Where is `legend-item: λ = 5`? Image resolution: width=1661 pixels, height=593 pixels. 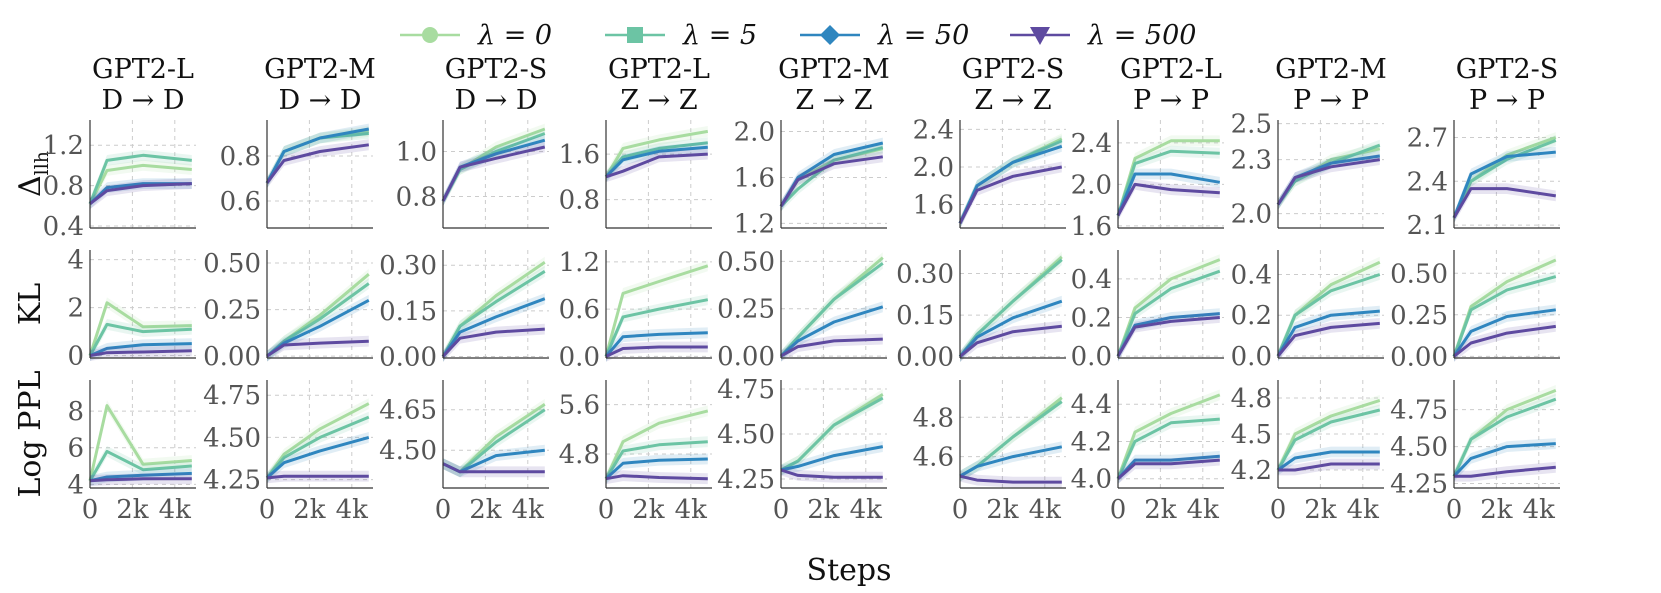 legend-item: λ = 5 is located at coordinates (681, 35).